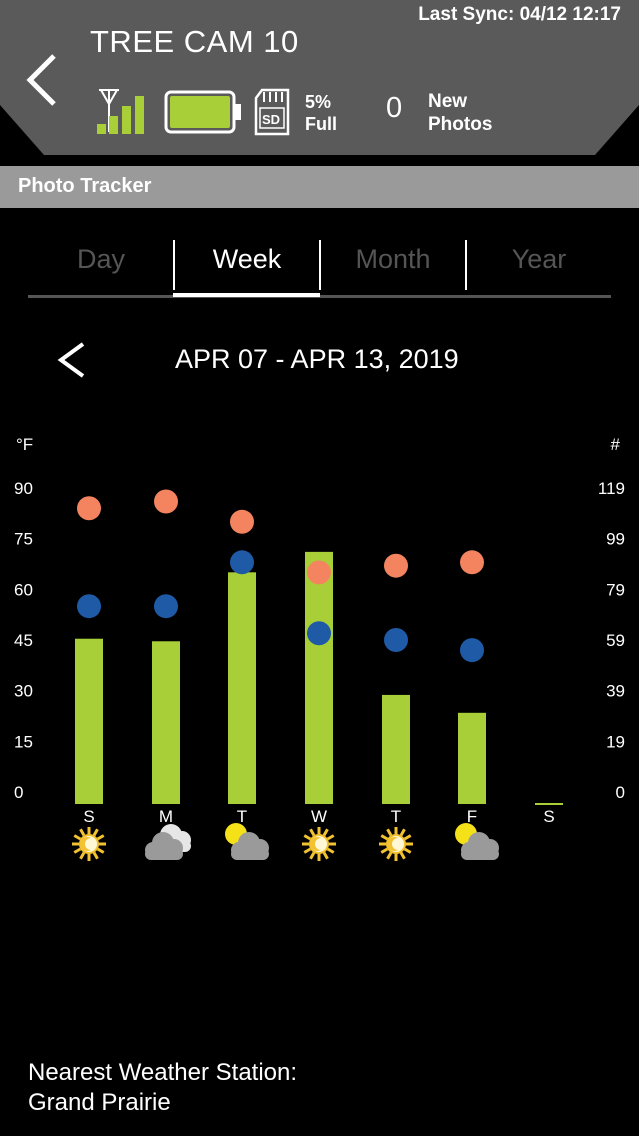 The width and height of the screenshot is (639, 1136). What do you see at coordinates (85, 186) in the screenshot?
I see `section-title: Photo Tracker` at bounding box center [85, 186].